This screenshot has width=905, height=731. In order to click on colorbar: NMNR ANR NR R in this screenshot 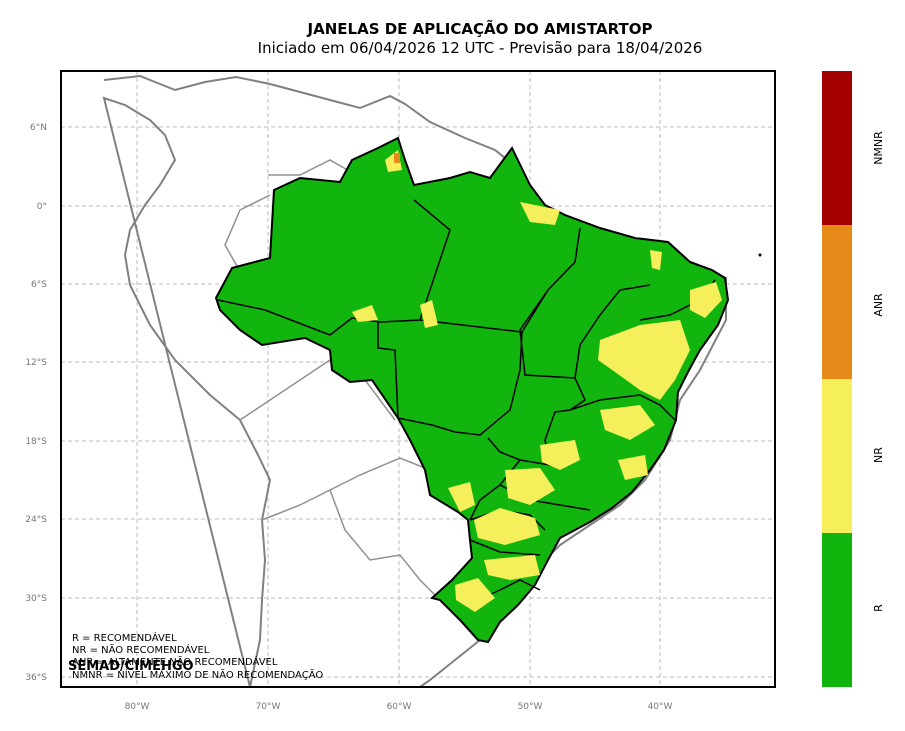, I will do `click(853, 379)`.